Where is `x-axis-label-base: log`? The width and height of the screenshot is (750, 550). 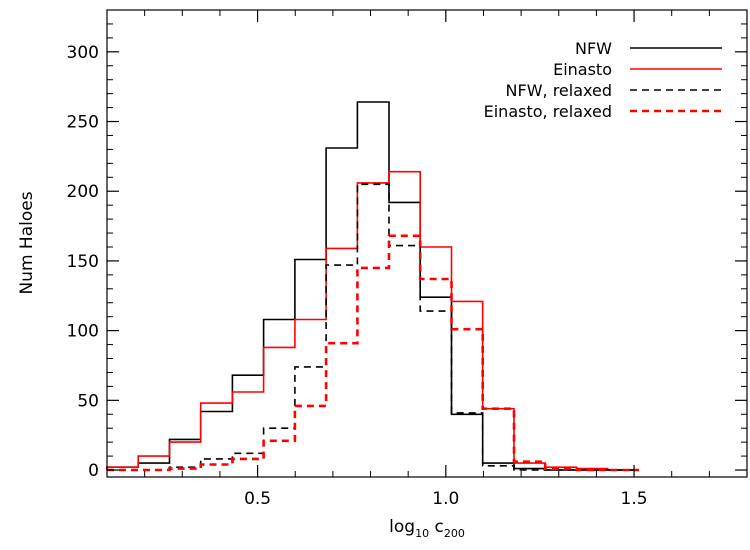
x-axis-label-base: log is located at coordinates (402, 527).